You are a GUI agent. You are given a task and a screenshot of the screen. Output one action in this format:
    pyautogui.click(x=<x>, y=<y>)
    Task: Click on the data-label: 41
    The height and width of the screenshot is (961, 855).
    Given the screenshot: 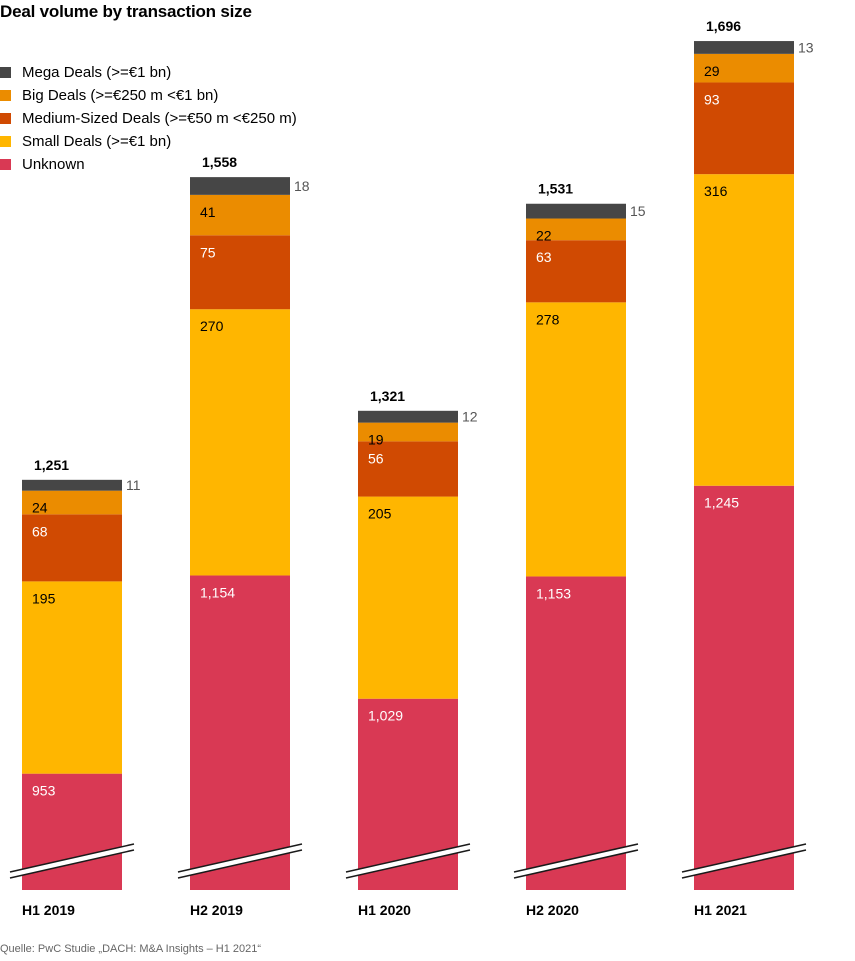 What is the action you would take?
    pyautogui.click(x=208, y=212)
    